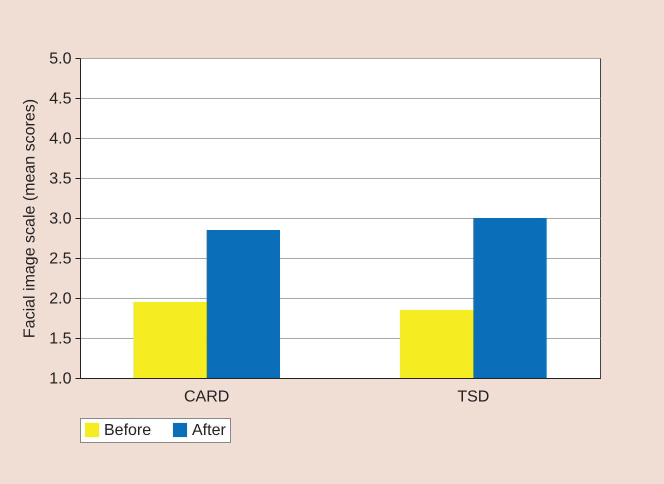  Describe the element at coordinates (60, 139) in the screenshot. I see `y-tick-label: 4.0` at that location.